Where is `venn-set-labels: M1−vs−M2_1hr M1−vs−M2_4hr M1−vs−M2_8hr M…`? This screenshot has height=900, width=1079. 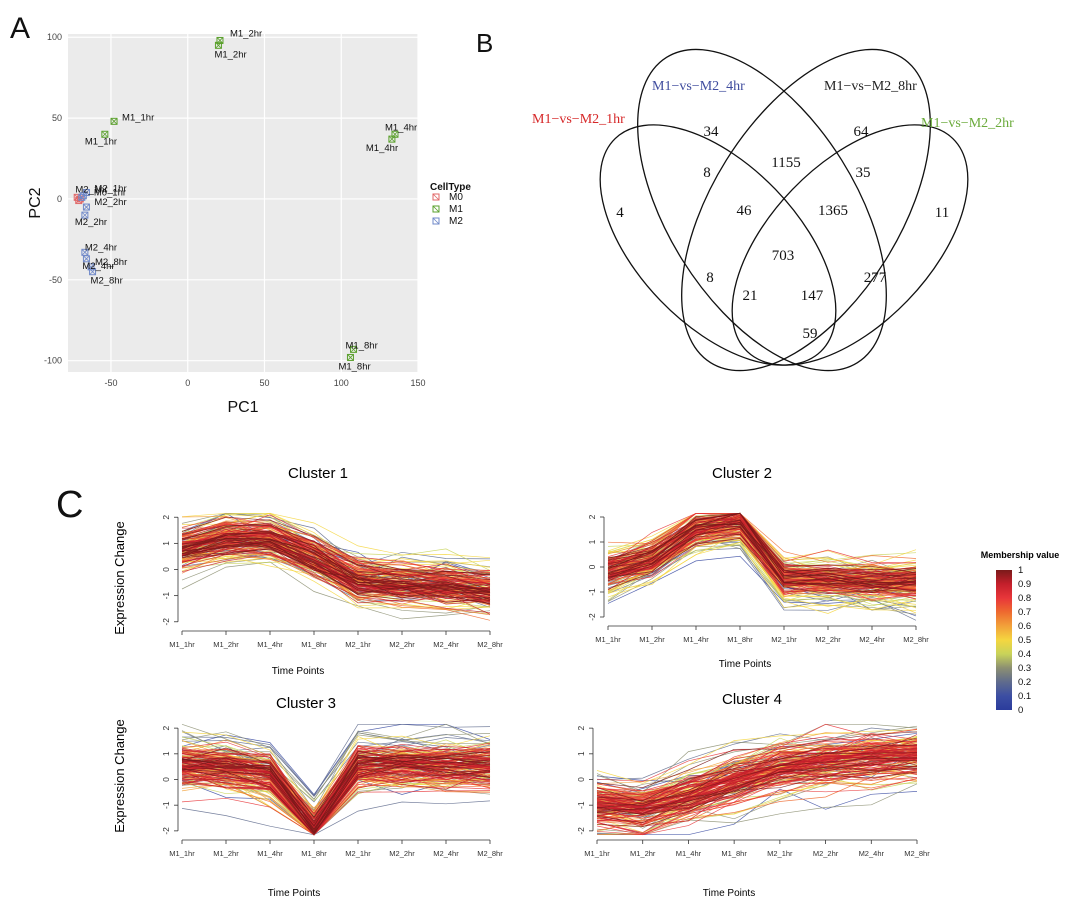
venn-set-labels: M1−vs−M2_1hr M1−vs−M2_4hr M1−vs−M2_8hr M… is located at coordinates (773, 105).